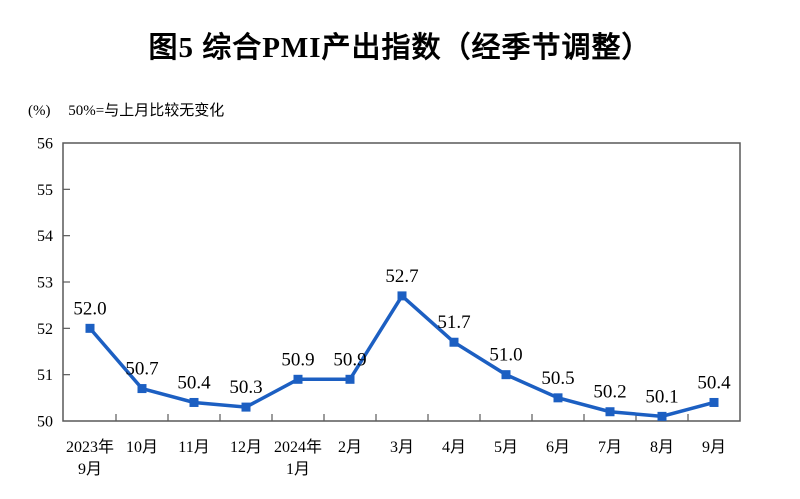 The width and height of the screenshot is (800, 499). I want to click on data-point-label: 50.2, so click(609, 392).